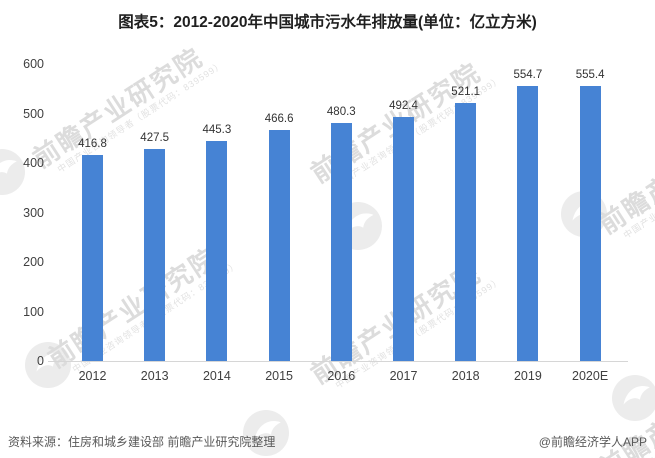 The width and height of the screenshot is (655, 458). Describe the element at coordinates (40, 361) in the screenshot. I see `y-tick-label: 0` at that location.